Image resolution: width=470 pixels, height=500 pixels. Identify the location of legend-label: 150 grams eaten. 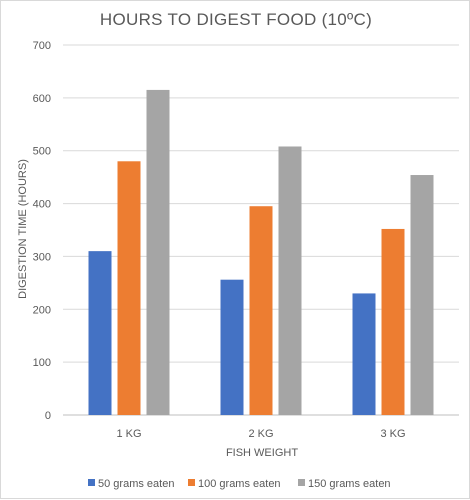
(349, 484).